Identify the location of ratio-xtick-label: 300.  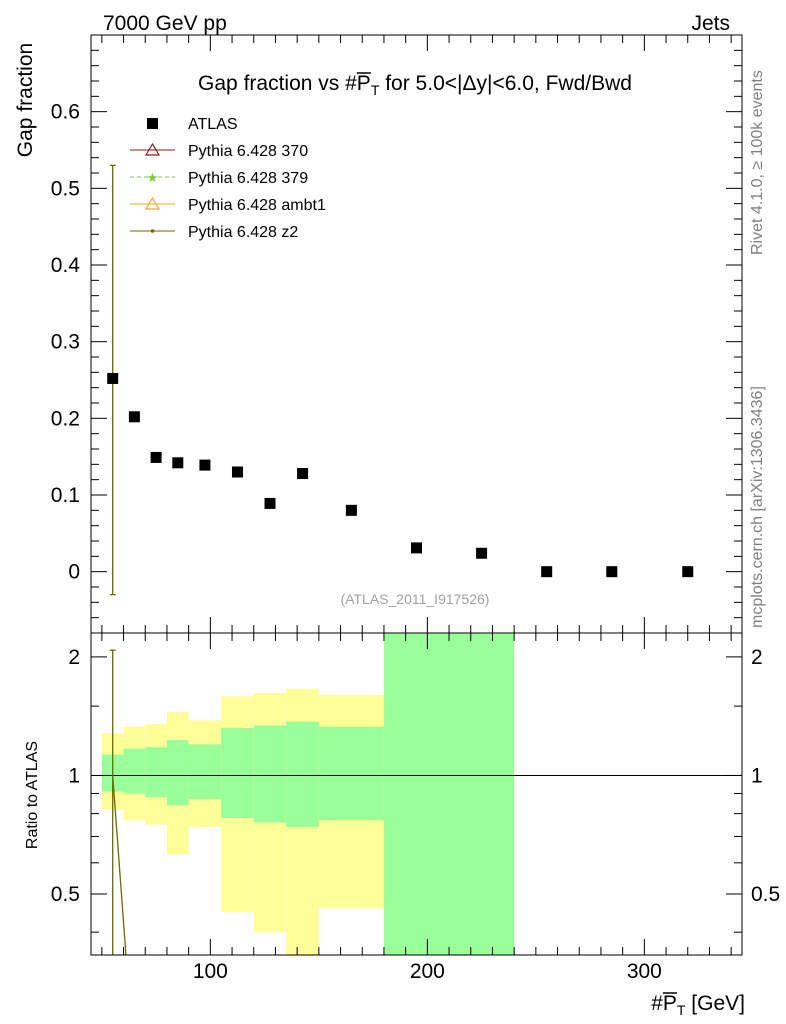
(644, 971).